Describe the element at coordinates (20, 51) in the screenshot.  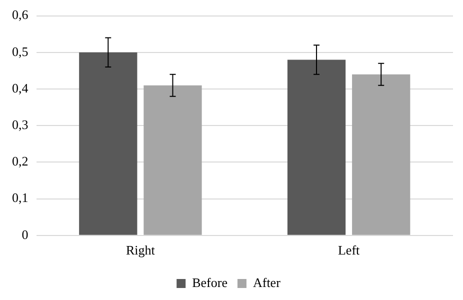
I see `y-tick-label: 0,5` at that location.